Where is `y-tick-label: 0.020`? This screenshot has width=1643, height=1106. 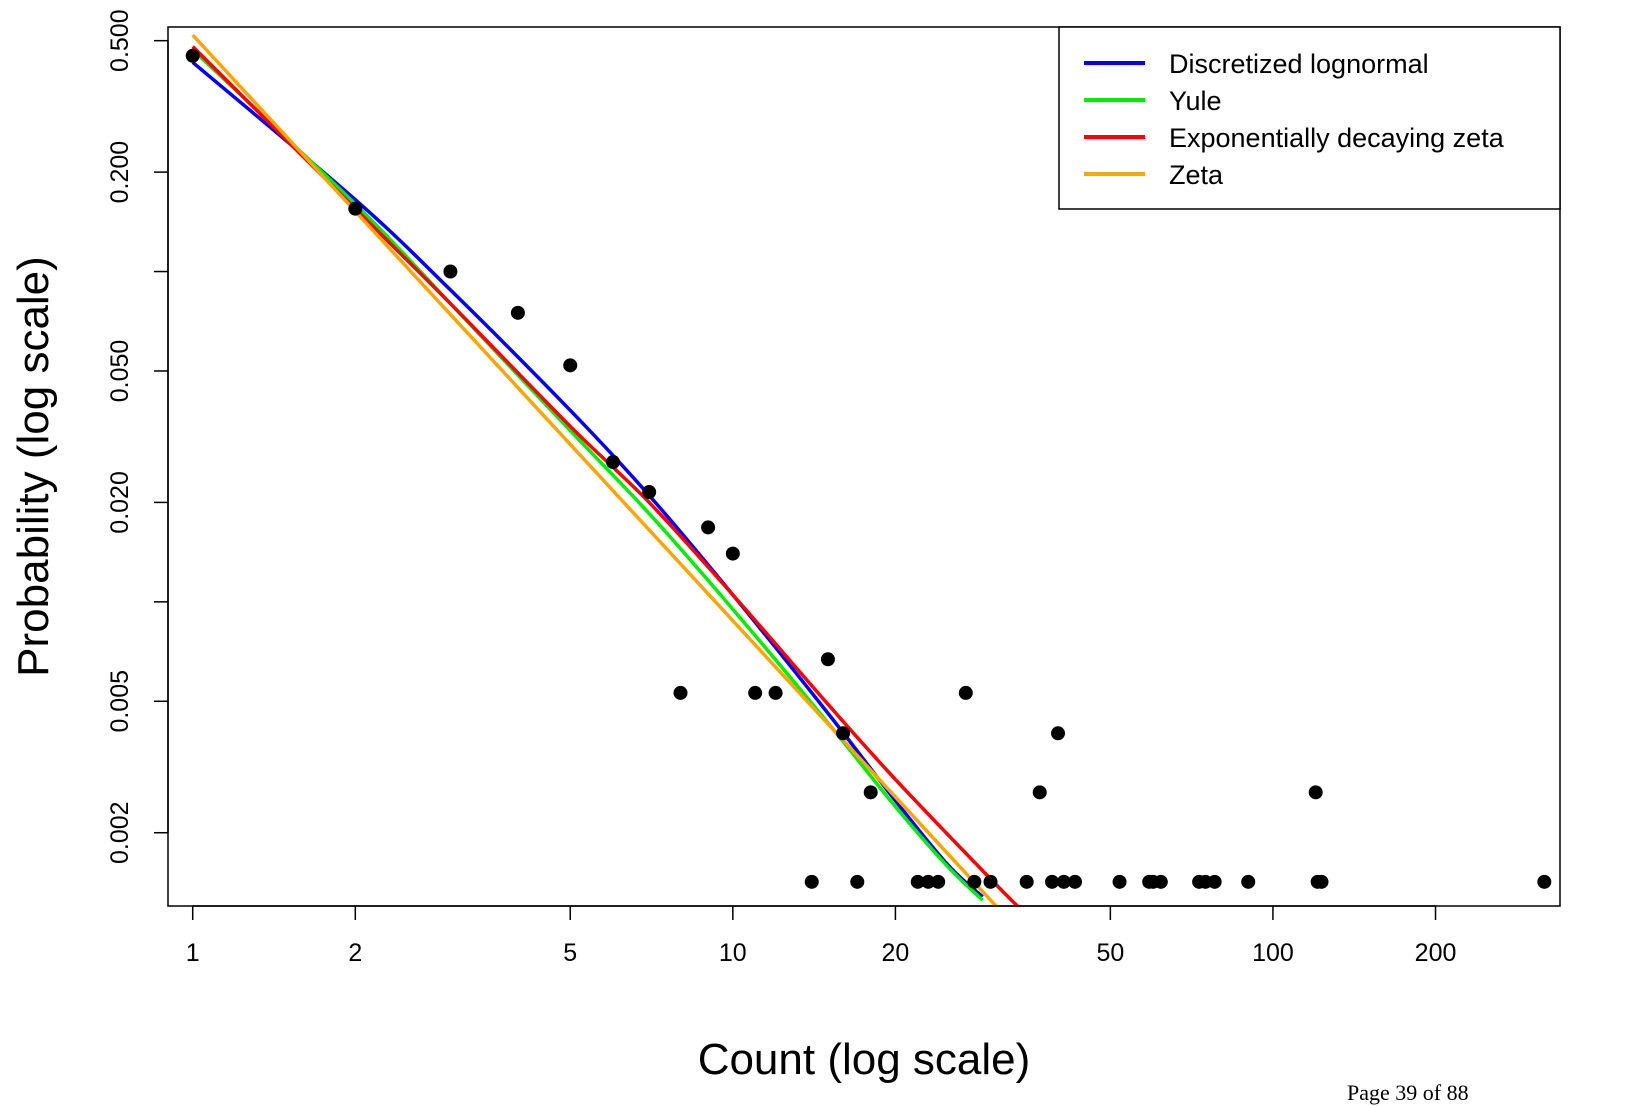 y-tick-label: 0.020 is located at coordinates (120, 502).